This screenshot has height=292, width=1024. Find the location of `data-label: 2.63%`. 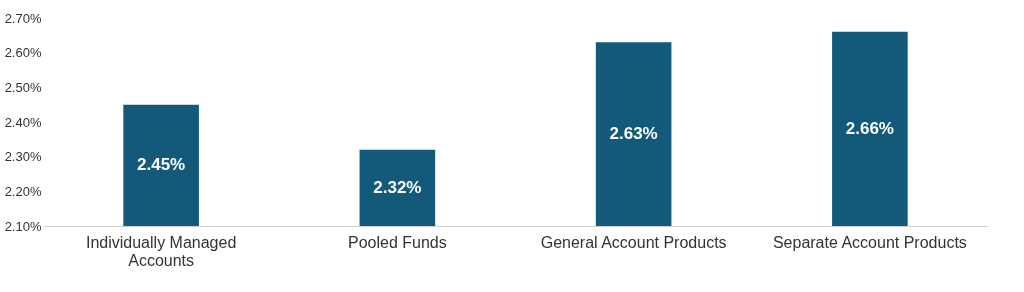

data-label: 2.63% is located at coordinates (633, 134).